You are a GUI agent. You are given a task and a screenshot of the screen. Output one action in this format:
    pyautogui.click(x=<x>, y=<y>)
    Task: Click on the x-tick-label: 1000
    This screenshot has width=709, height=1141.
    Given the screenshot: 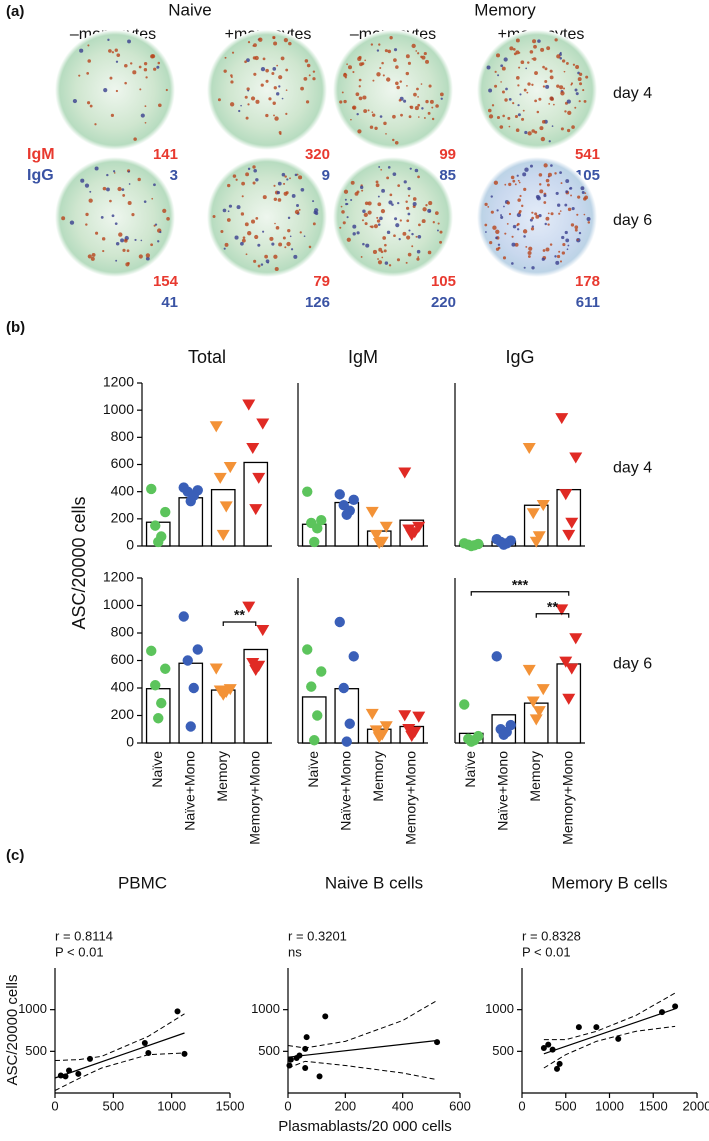 What is the action you would take?
    pyautogui.click(x=609, y=1105)
    